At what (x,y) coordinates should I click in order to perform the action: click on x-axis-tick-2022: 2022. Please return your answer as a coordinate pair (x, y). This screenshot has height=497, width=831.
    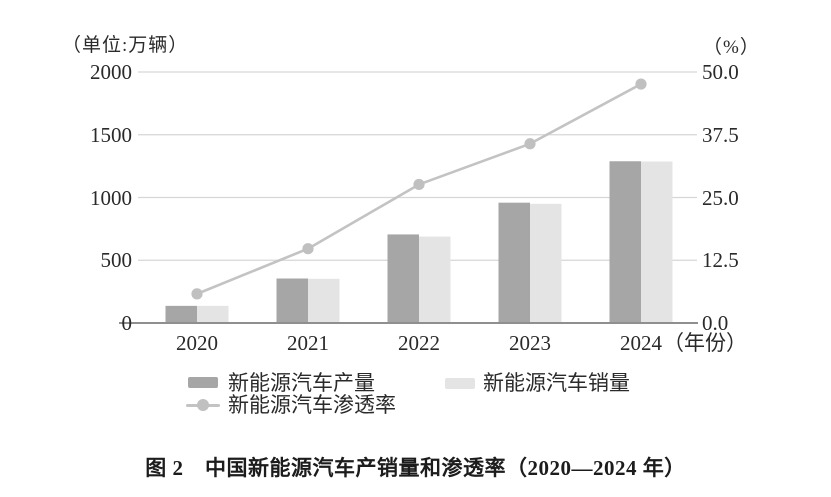
    Looking at the image, I should click on (419, 343).